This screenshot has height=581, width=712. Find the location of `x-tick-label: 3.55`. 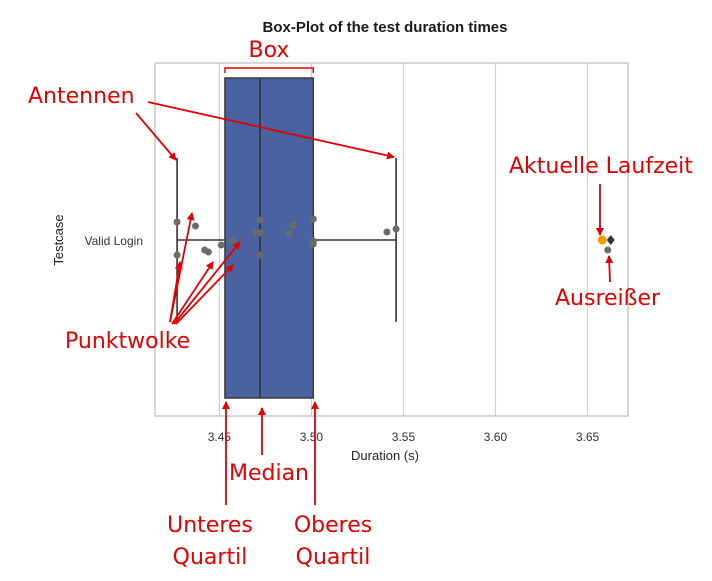

x-tick-label: 3.55 is located at coordinates (404, 437).